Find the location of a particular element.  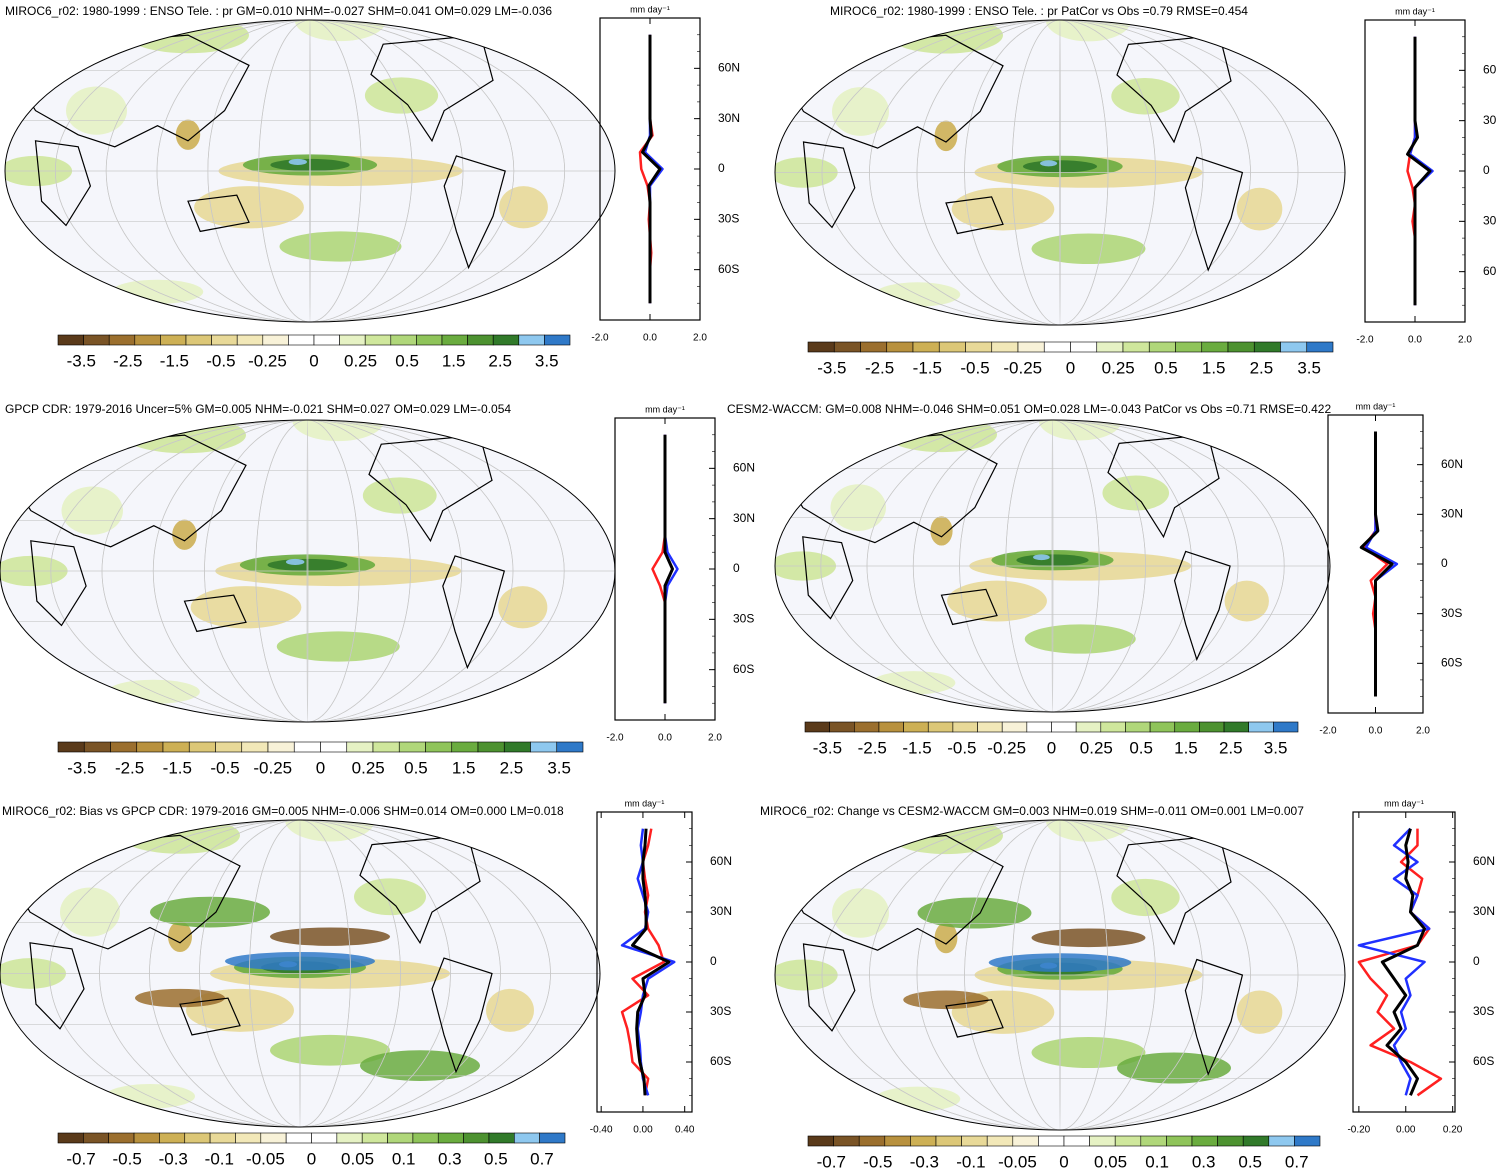

colorbar-label: 2.5 is located at coordinates (1231, 747).